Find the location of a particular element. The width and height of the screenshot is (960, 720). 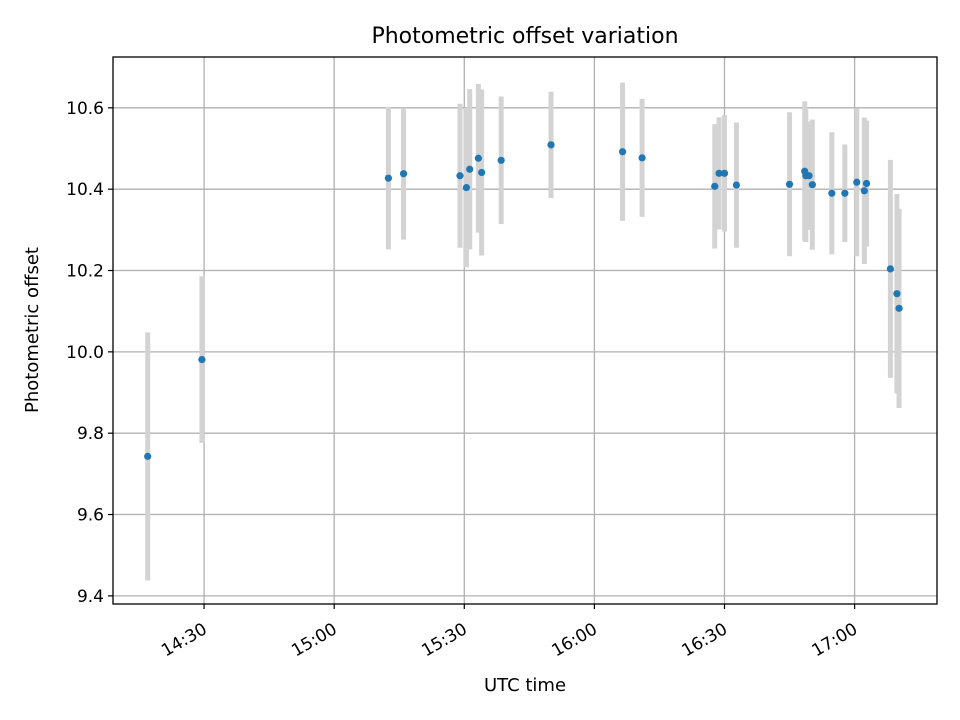

y-tick-label: 10.0 is located at coordinates (85, 353).